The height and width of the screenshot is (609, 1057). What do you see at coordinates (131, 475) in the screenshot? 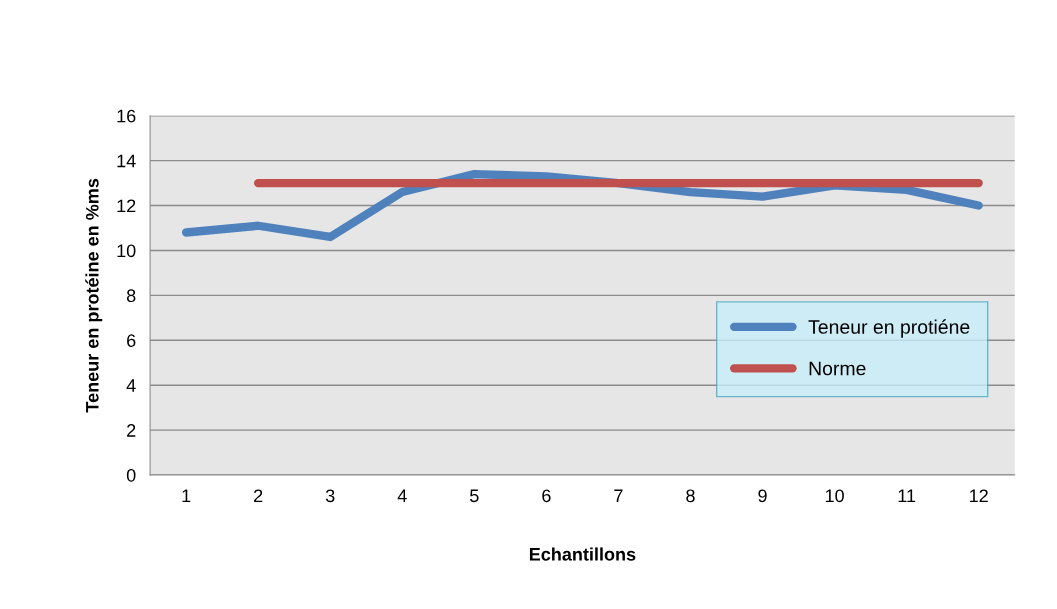
I see `y-tick-label: 0` at bounding box center [131, 475].